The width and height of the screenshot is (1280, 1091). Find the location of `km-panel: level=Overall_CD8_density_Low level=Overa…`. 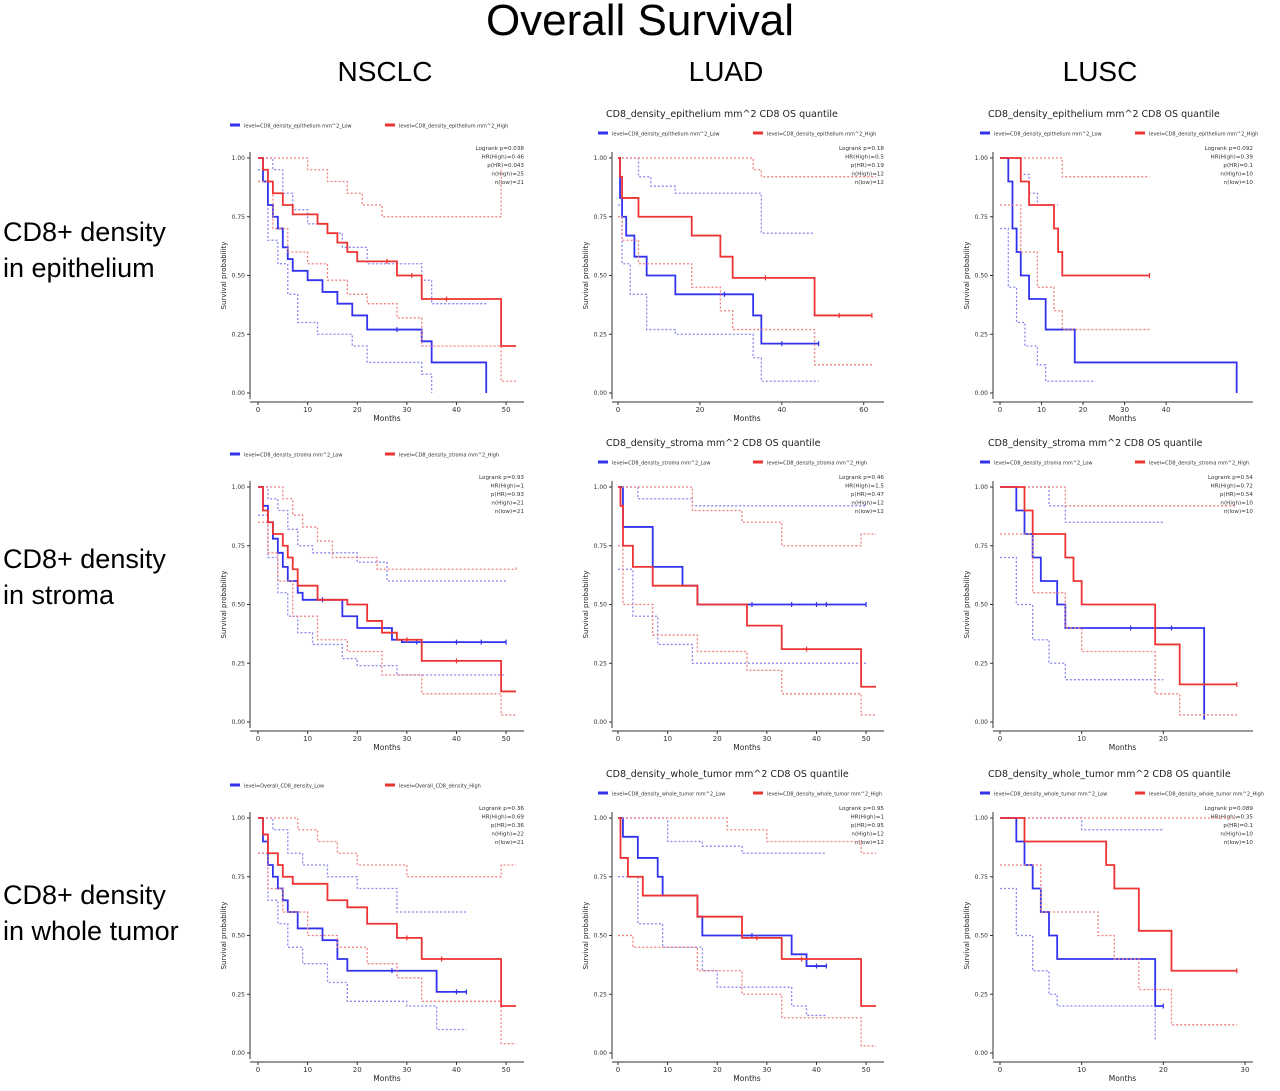

km-panel: level=Overall_CD8_density_Low level=Overa… is located at coordinates (372, 933).